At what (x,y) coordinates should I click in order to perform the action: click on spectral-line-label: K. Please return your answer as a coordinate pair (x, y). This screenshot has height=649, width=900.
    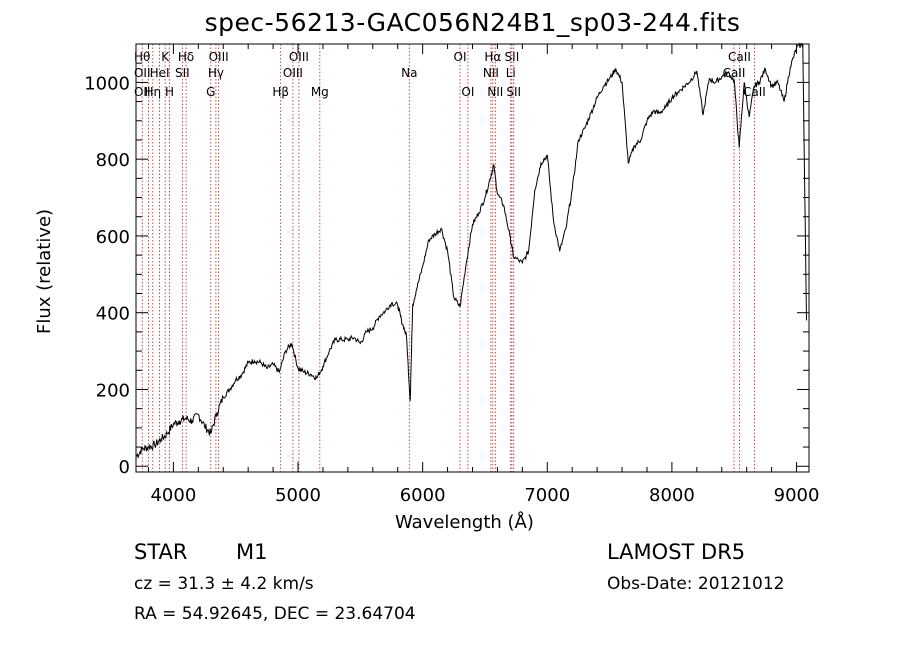
    Looking at the image, I should click on (165, 57).